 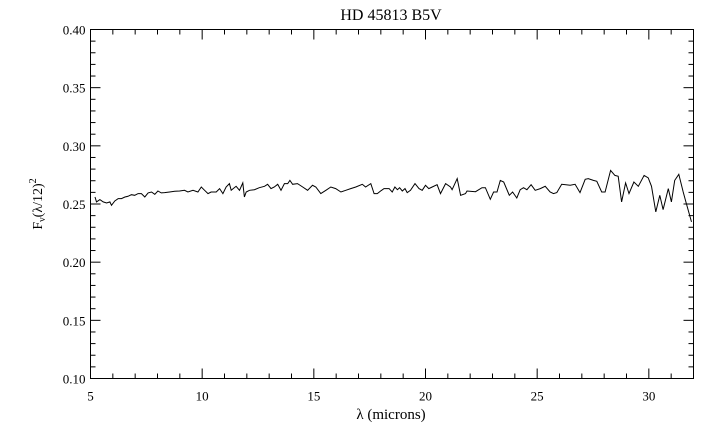 I want to click on y-axis-label: Fν(λ/12)2, so click(x=38, y=203).